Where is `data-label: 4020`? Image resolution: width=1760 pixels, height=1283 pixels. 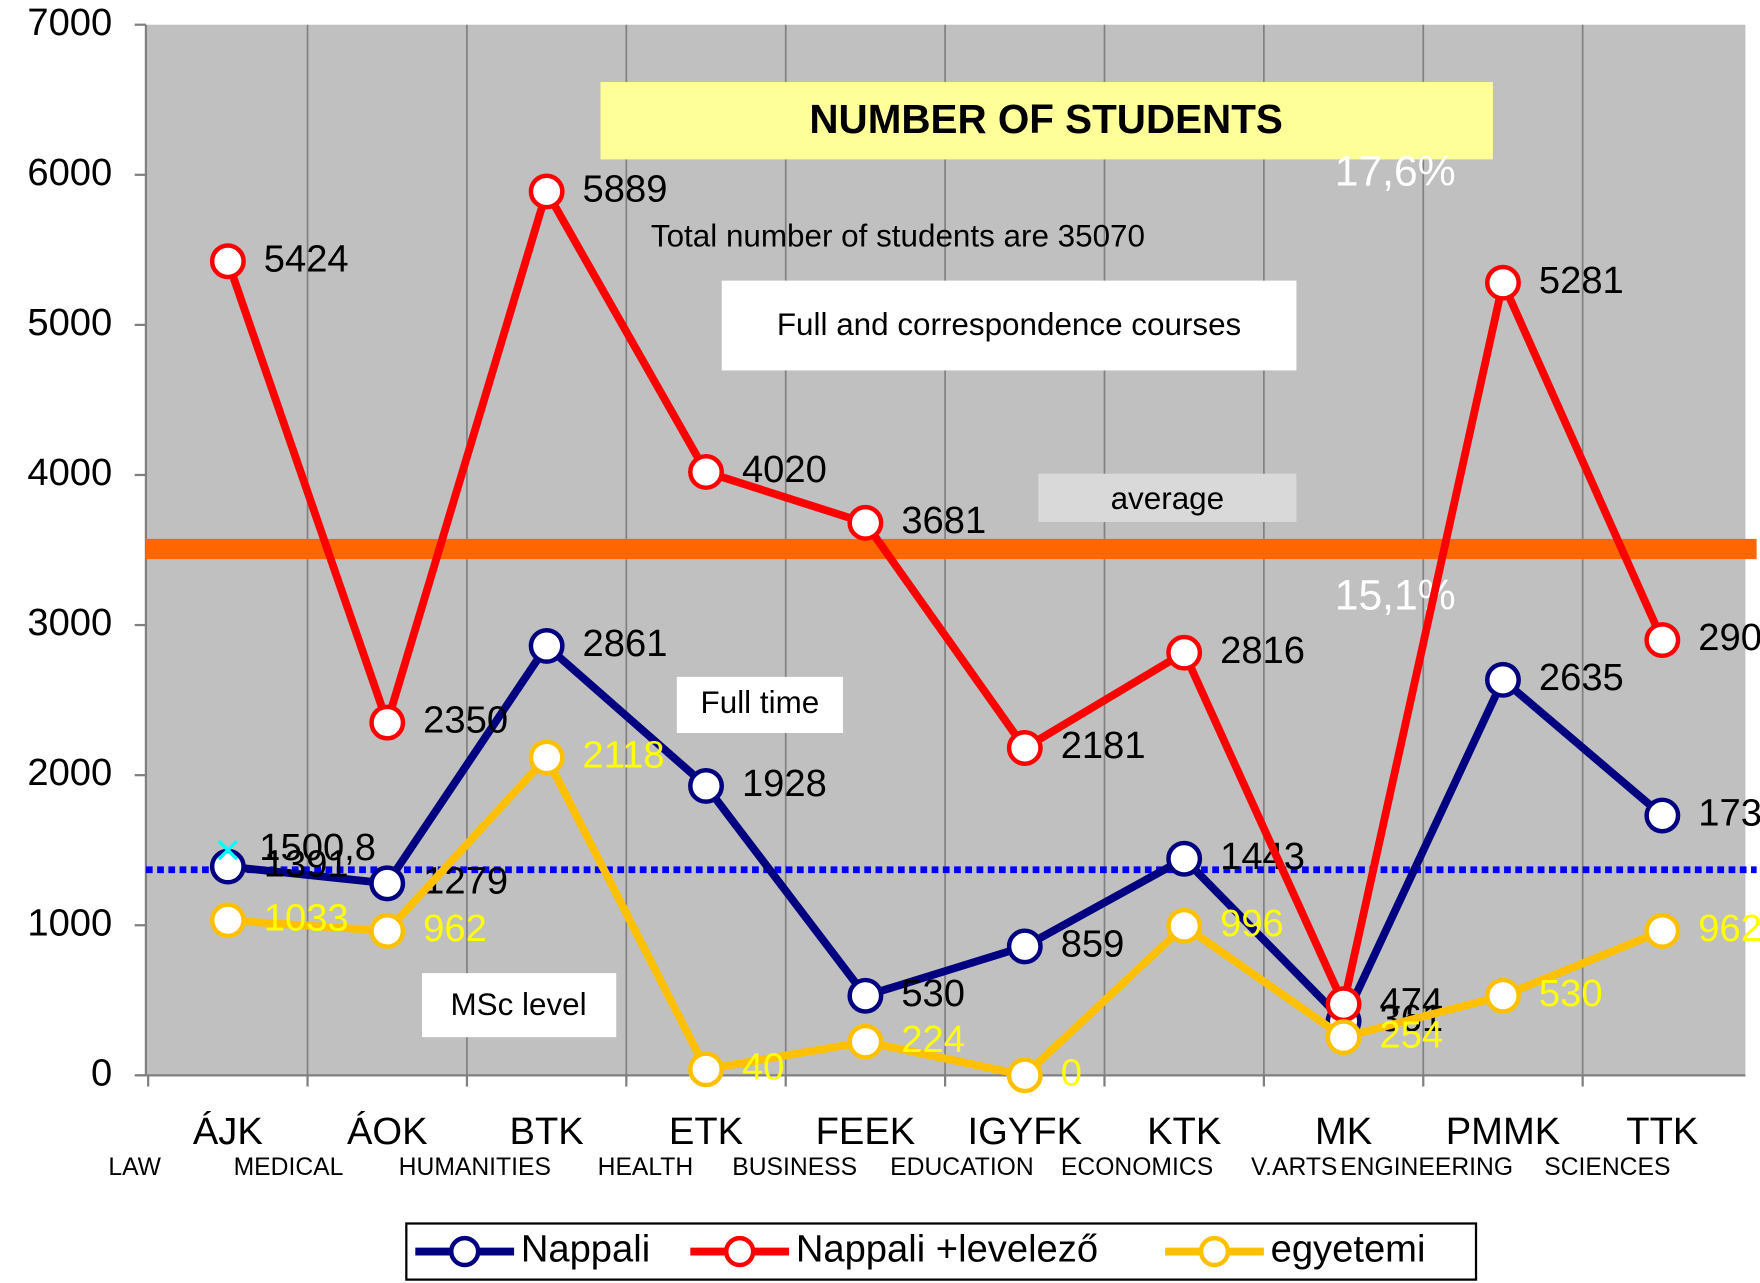 data-label: 4020 is located at coordinates (784, 469).